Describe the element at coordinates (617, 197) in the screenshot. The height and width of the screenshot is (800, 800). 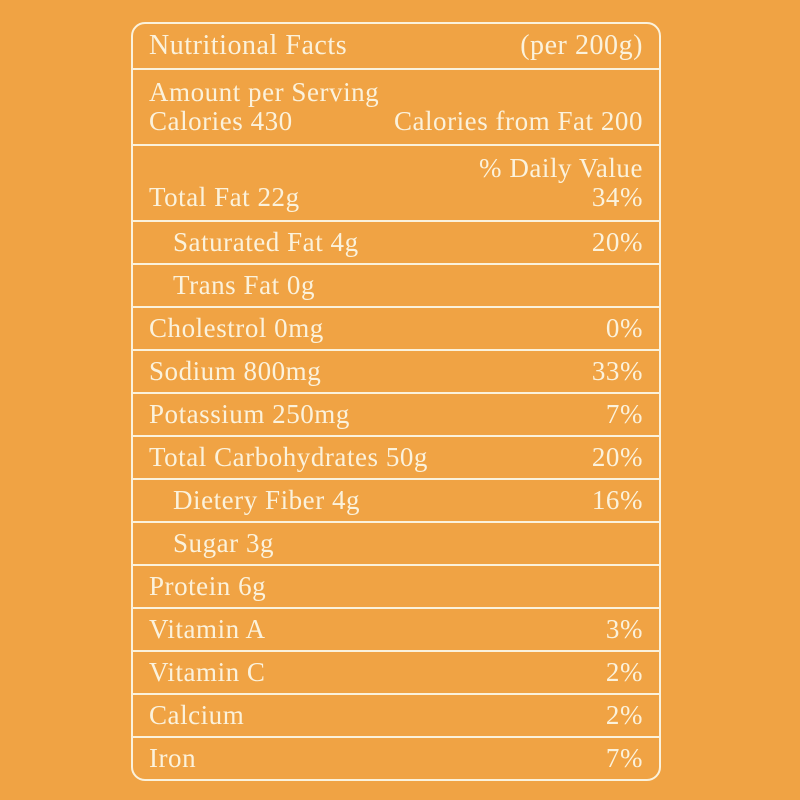
I see `nutrient-daily-value: 34%` at that location.